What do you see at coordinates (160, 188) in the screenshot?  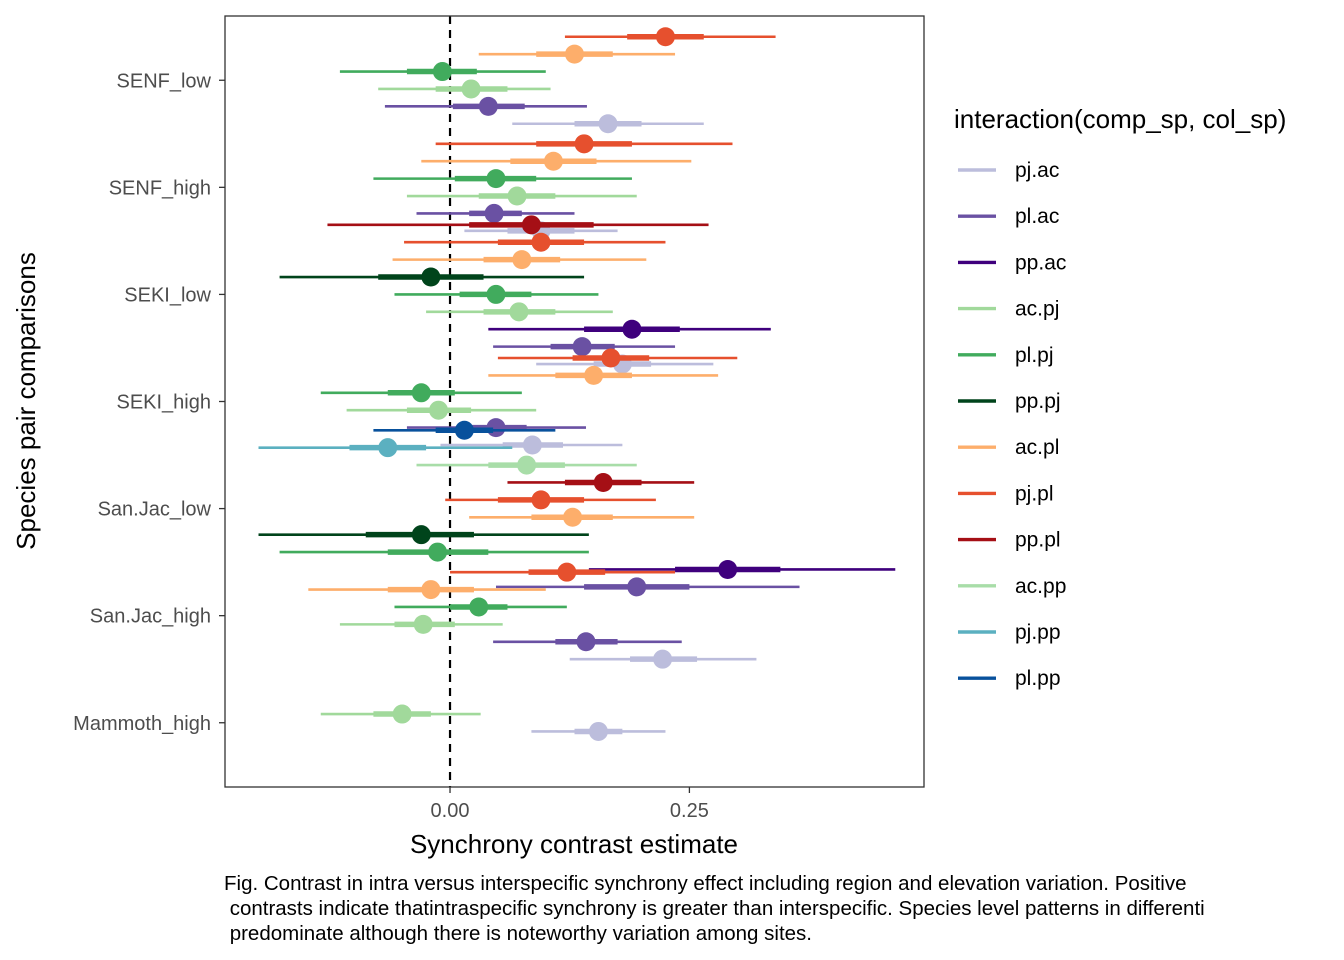 I see `y-tick-label-senf-high: SENF_high` at bounding box center [160, 188].